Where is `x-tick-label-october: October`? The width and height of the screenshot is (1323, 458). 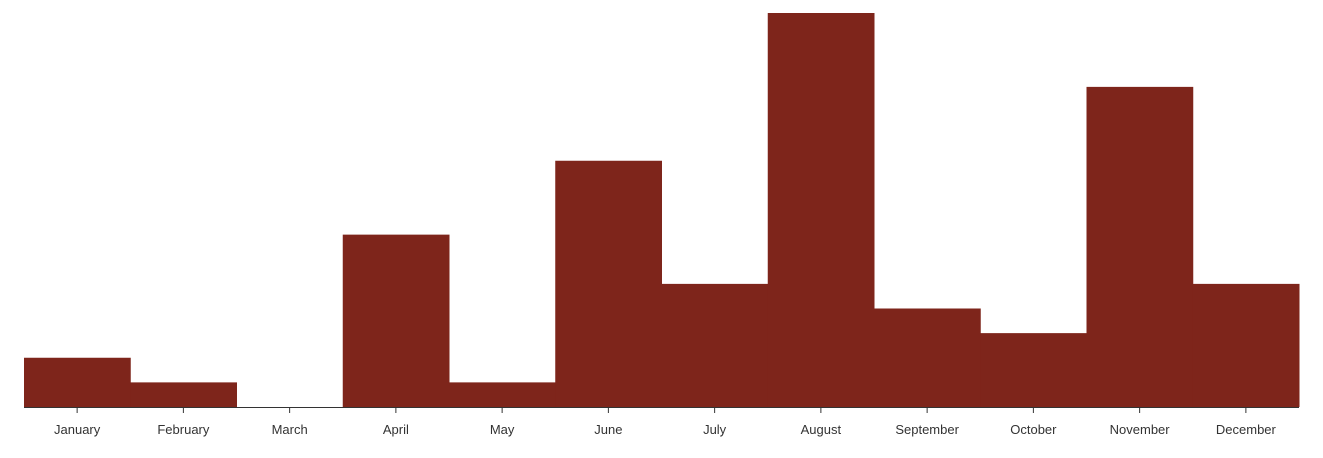 x-tick-label-october: October is located at coordinates (1033, 429).